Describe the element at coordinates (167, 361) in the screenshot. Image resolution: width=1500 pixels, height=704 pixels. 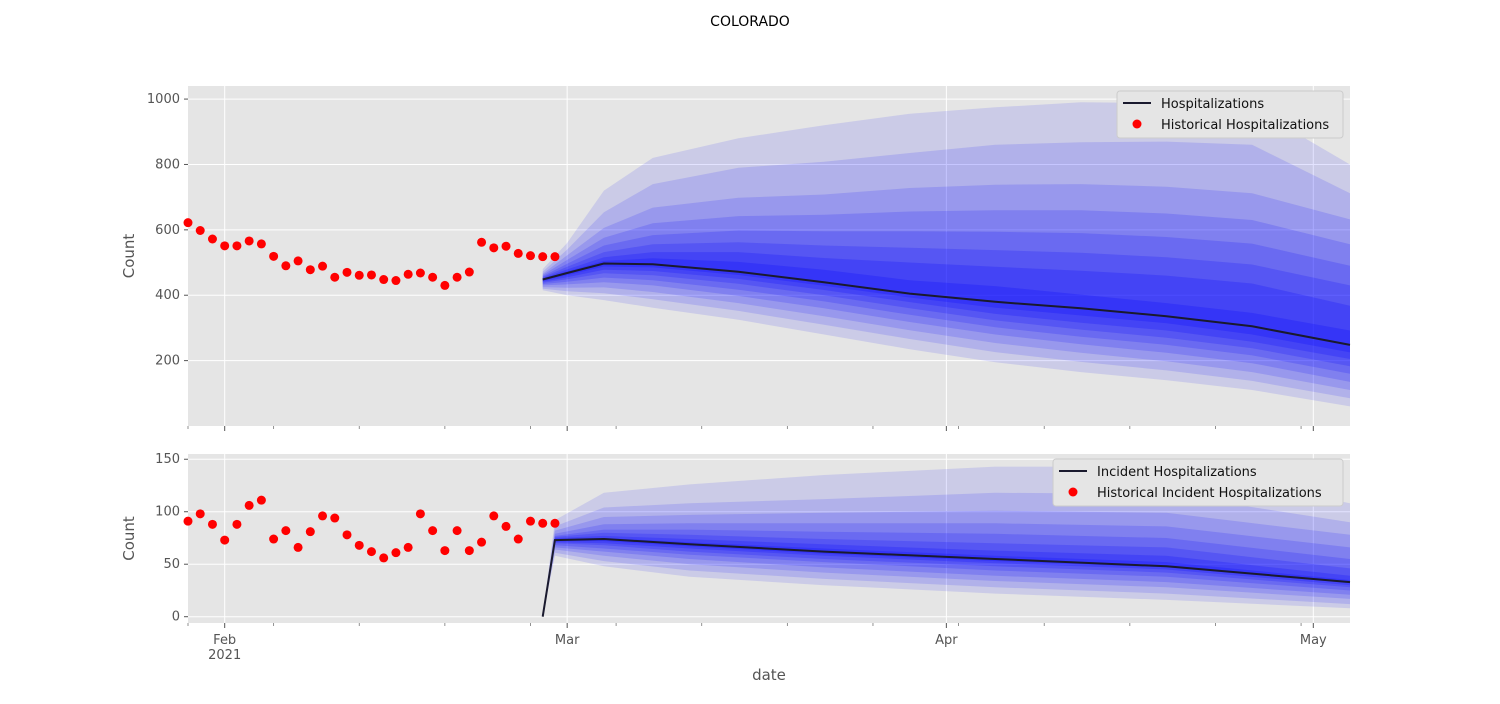
I see `y-tick-label: 200` at that location.